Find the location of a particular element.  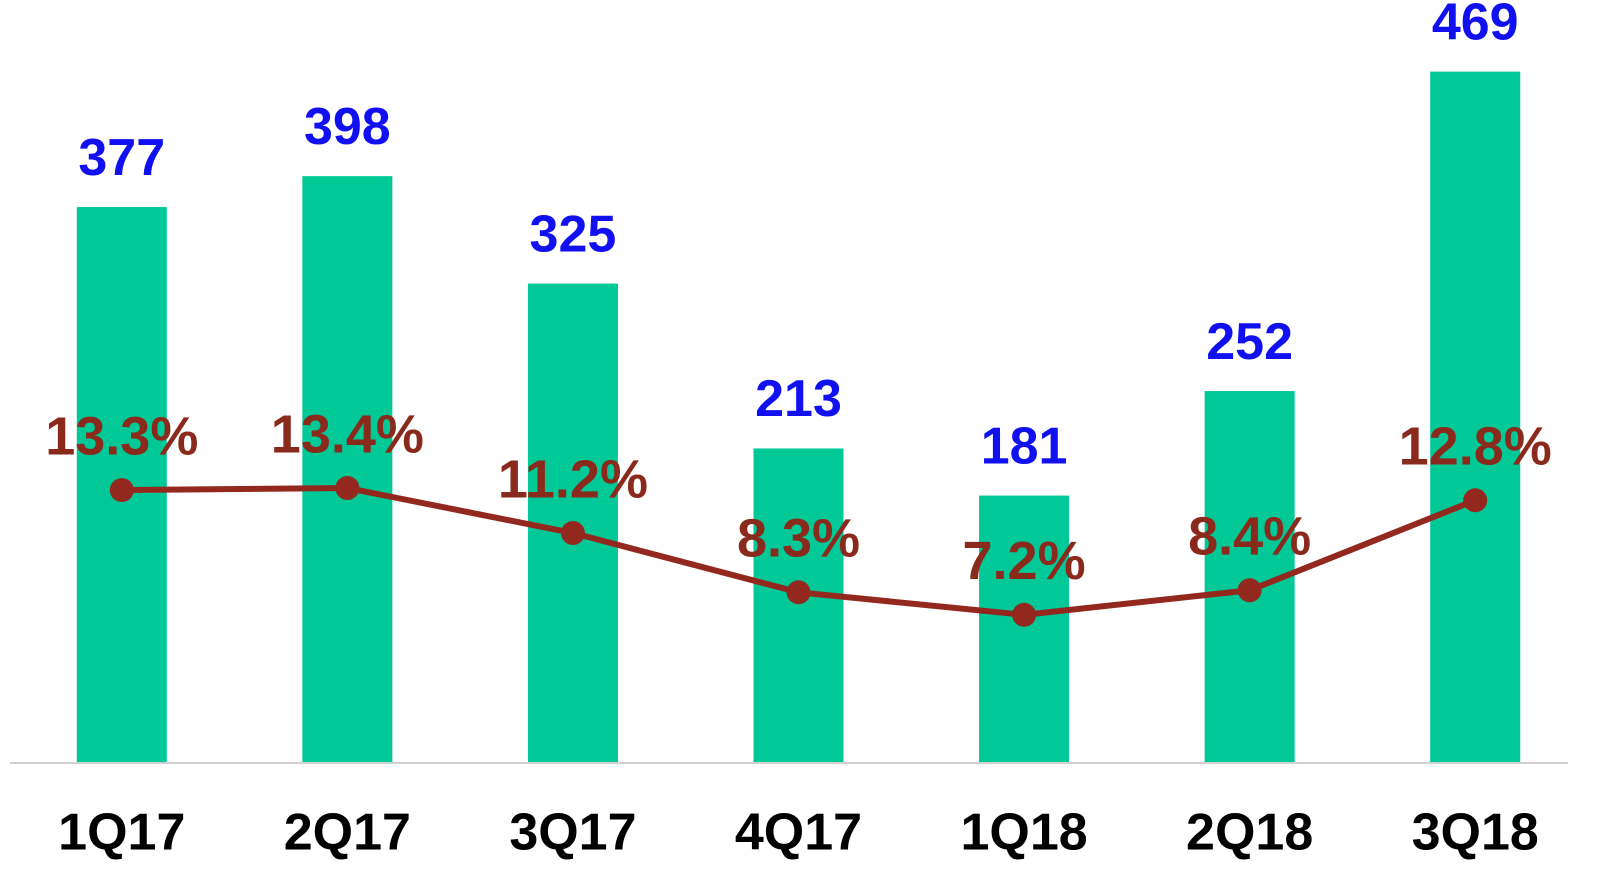

line-value-label: 8.4% is located at coordinates (1249, 537).